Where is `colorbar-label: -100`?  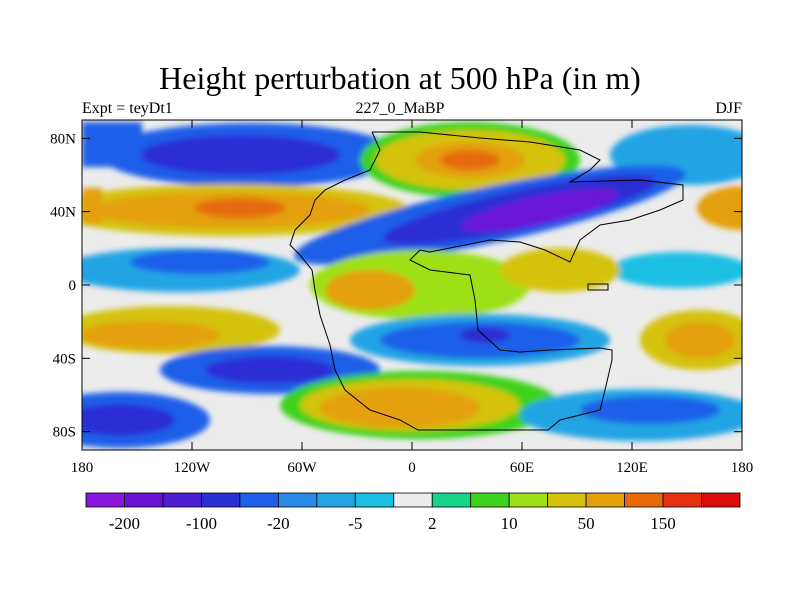 colorbar-label: -100 is located at coordinates (201, 523).